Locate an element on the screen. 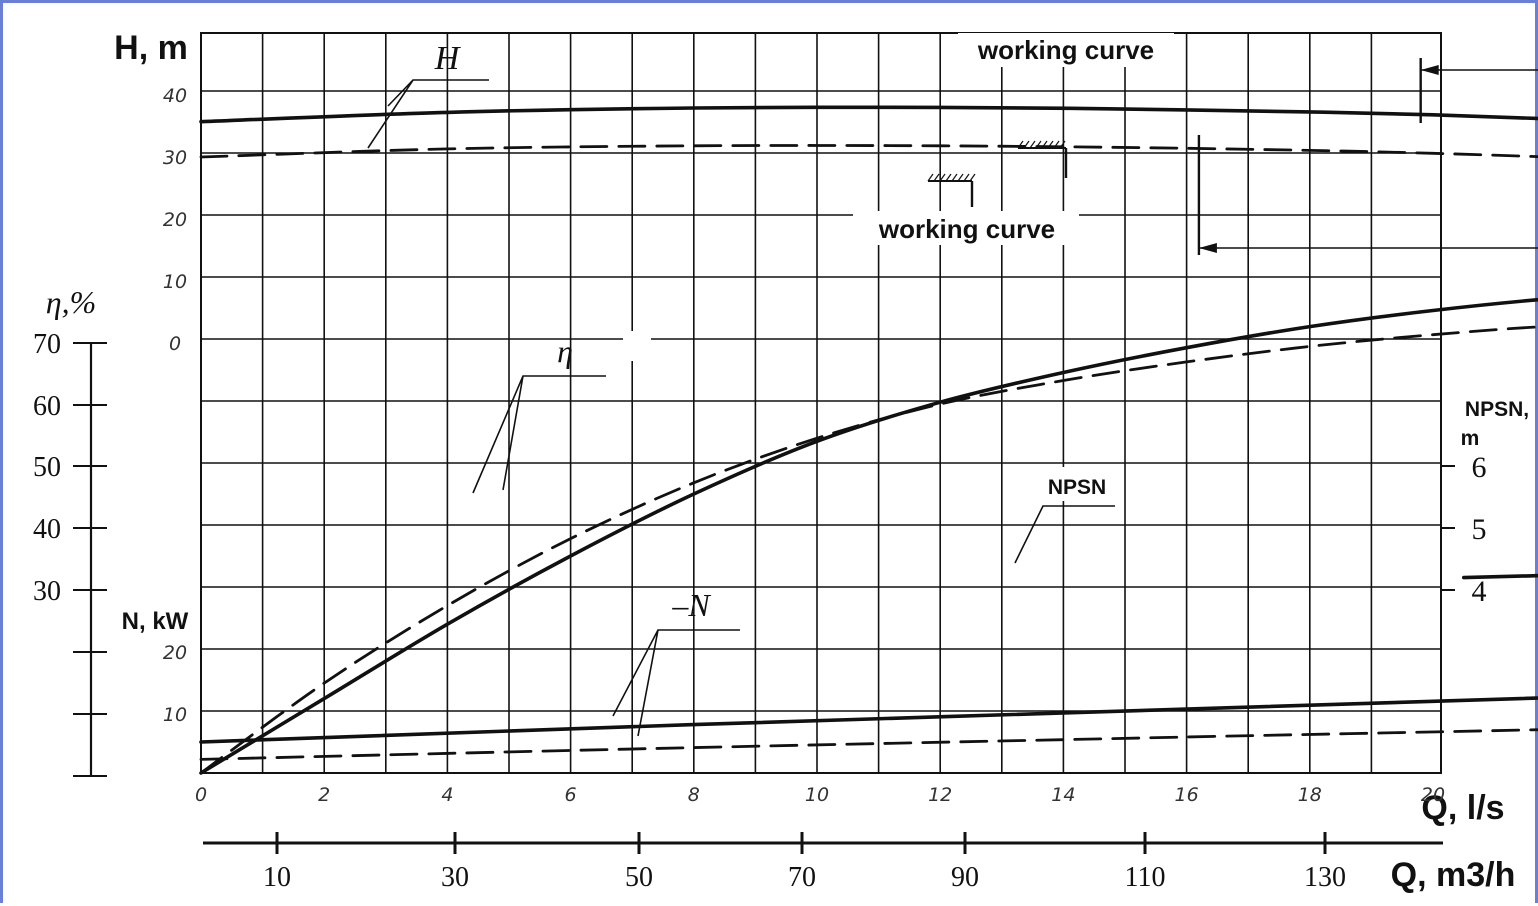 This screenshot has width=1538, height=906. efficiency-tick-label: 40 is located at coordinates (47, 529).